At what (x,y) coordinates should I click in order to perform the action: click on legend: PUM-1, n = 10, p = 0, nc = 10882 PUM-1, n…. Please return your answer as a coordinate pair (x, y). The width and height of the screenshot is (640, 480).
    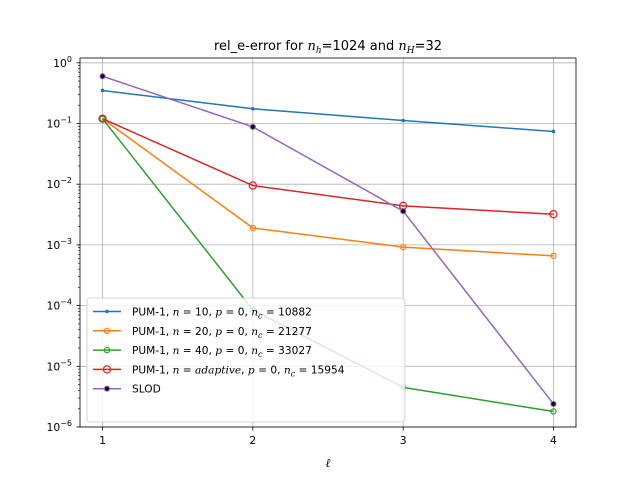
    Looking at the image, I should click on (246, 360).